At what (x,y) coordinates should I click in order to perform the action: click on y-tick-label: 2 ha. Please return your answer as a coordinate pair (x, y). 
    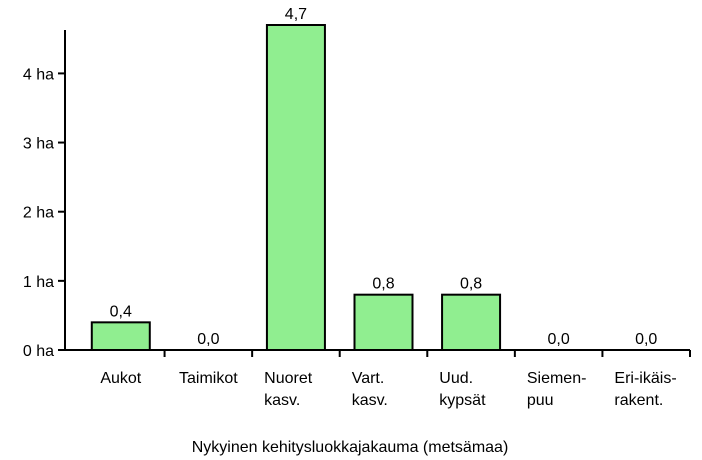
    Looking at the image, I should click on (38, 213).